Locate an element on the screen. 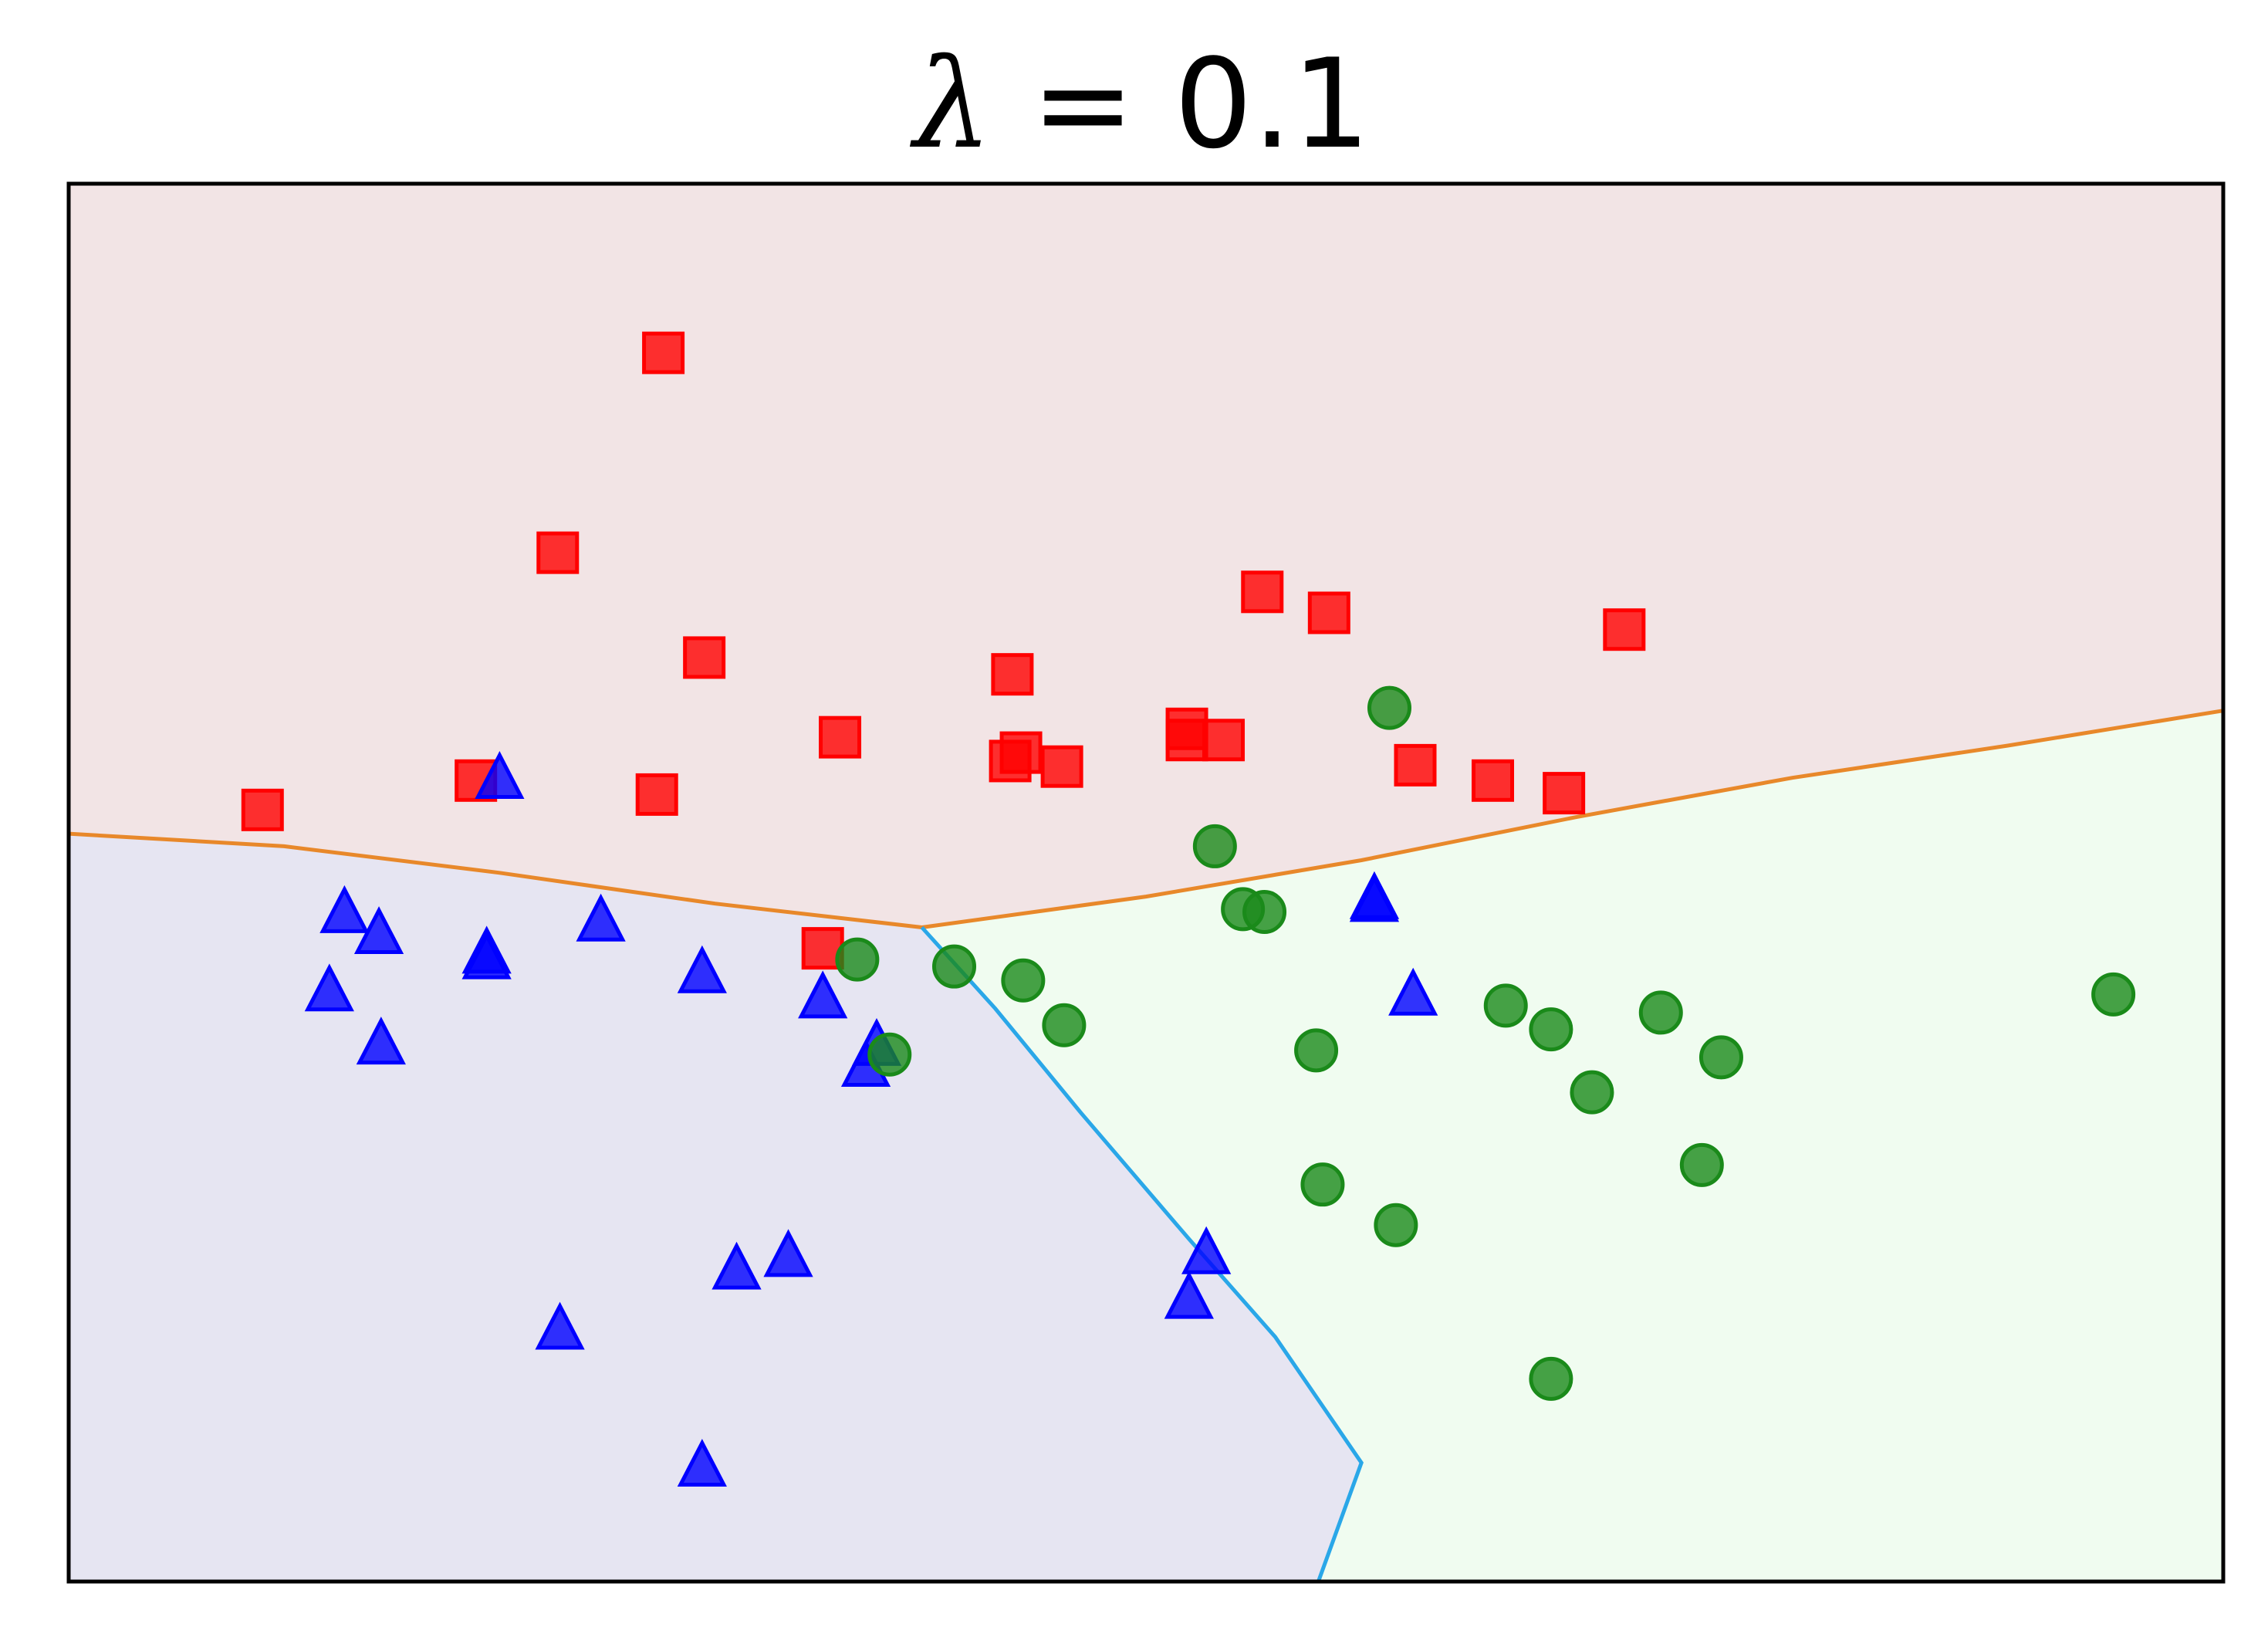 The width and height of the screenshot is (2268, 1651). boundary-red-blue is located at coordinates (495, 880).